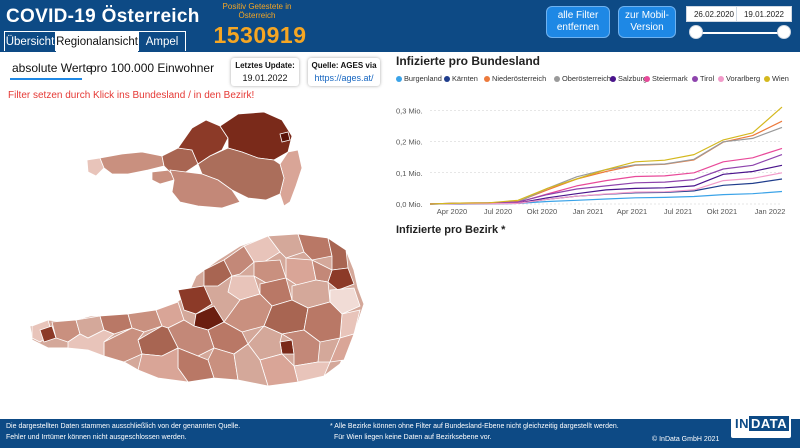  Describe the element at coordinates (762, 423) in the screenshot. I see `logo-text: IN DATA` at that location.